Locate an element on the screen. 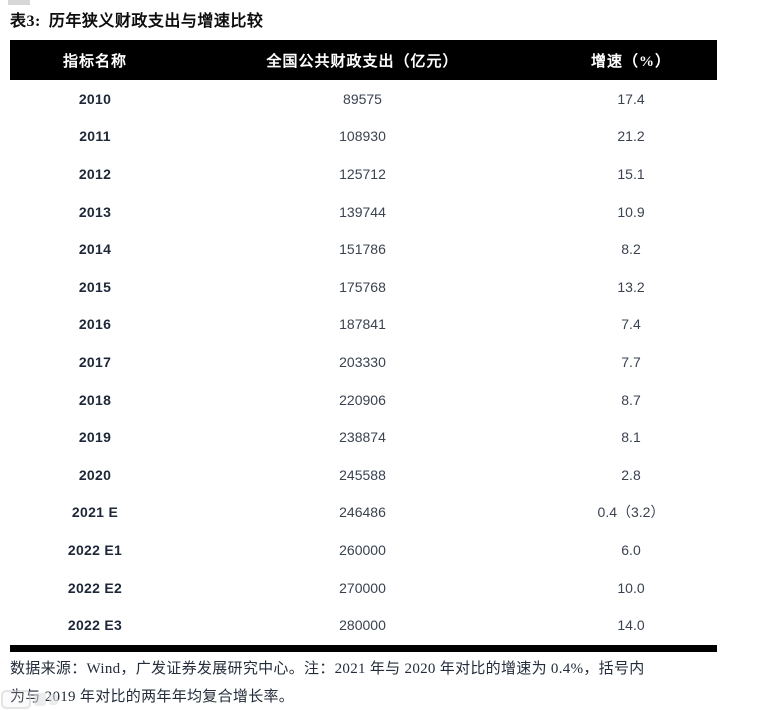 Image resolution: width=761 pixels, height=710 pixels. table-row: 2022 E1 260000 6.0 is located at coordinates (363, 550).